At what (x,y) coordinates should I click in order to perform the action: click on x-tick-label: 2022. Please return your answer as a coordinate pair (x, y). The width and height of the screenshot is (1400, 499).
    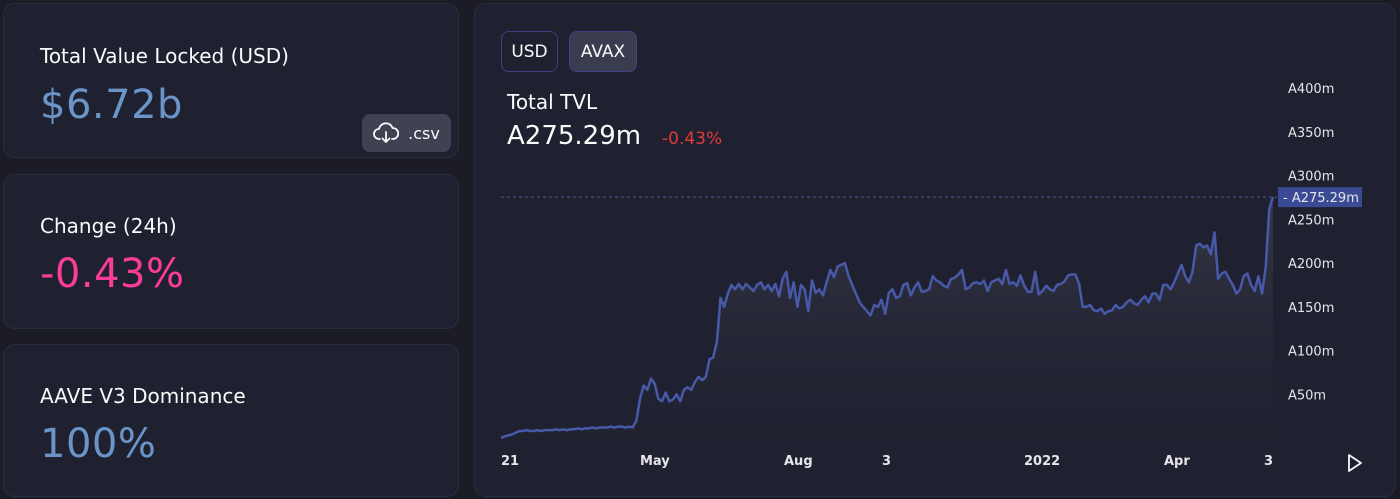
    Looking at the image, I should click on (1042, 461).